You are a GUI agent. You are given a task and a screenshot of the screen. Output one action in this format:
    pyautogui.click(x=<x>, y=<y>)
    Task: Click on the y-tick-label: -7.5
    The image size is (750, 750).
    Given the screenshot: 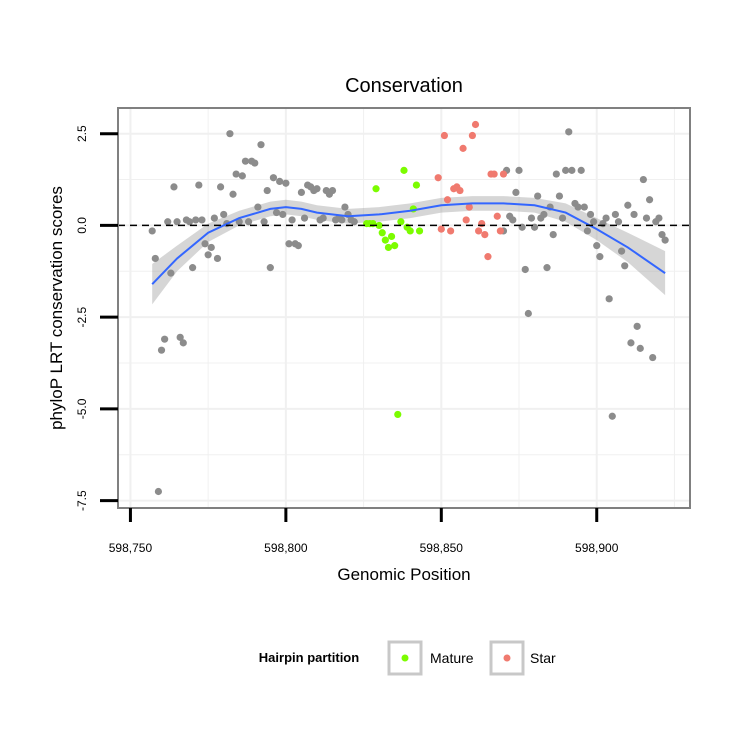 What is the action you would take?
    pyautogui.click(x=82, y=500)
    